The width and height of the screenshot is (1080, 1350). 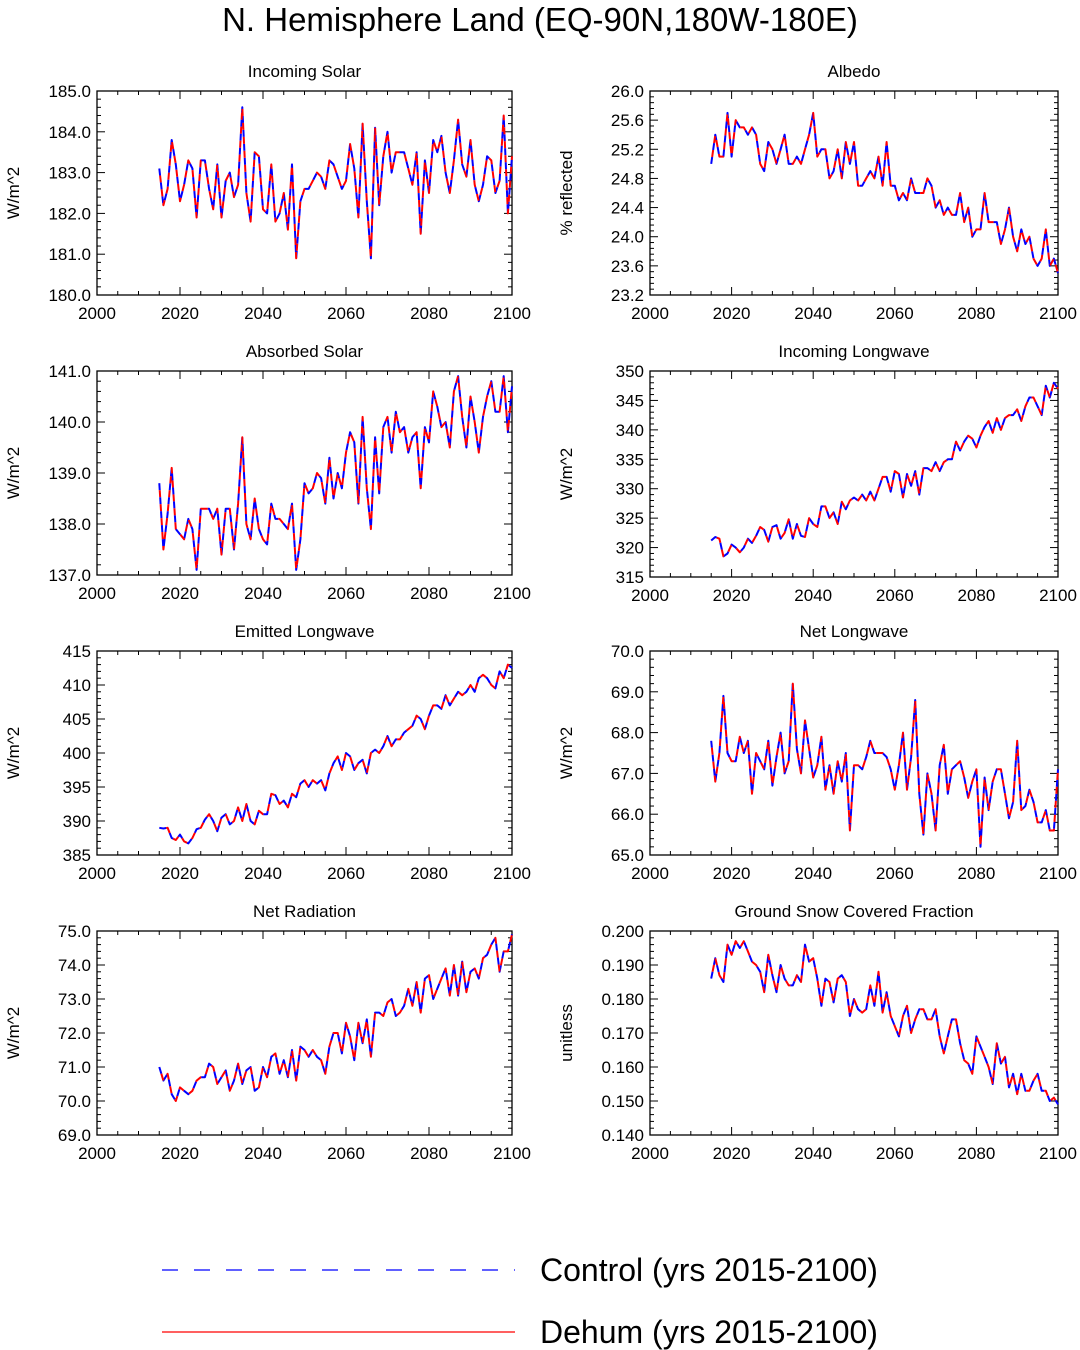 What do you see at coordinates (854, 71) in the screenshot?
I see `panel-title: Albedo` at bounding box center [854, 71].